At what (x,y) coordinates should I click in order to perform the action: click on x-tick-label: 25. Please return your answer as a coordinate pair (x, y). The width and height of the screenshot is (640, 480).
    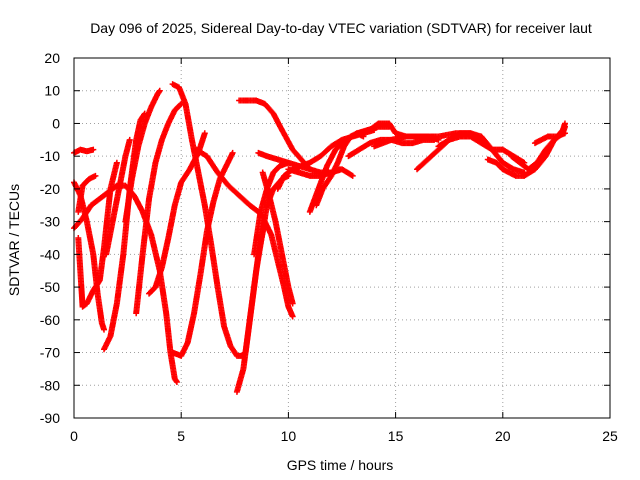
    Looking at the image, I should click on (610, 436).